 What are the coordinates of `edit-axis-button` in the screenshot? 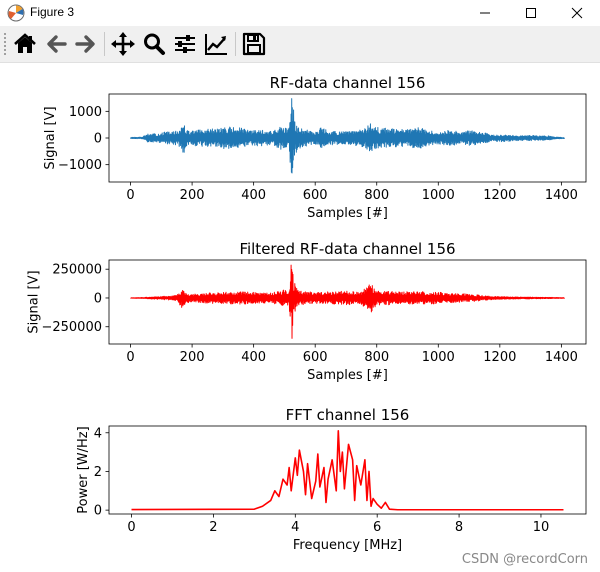 It's located at (216, 44).